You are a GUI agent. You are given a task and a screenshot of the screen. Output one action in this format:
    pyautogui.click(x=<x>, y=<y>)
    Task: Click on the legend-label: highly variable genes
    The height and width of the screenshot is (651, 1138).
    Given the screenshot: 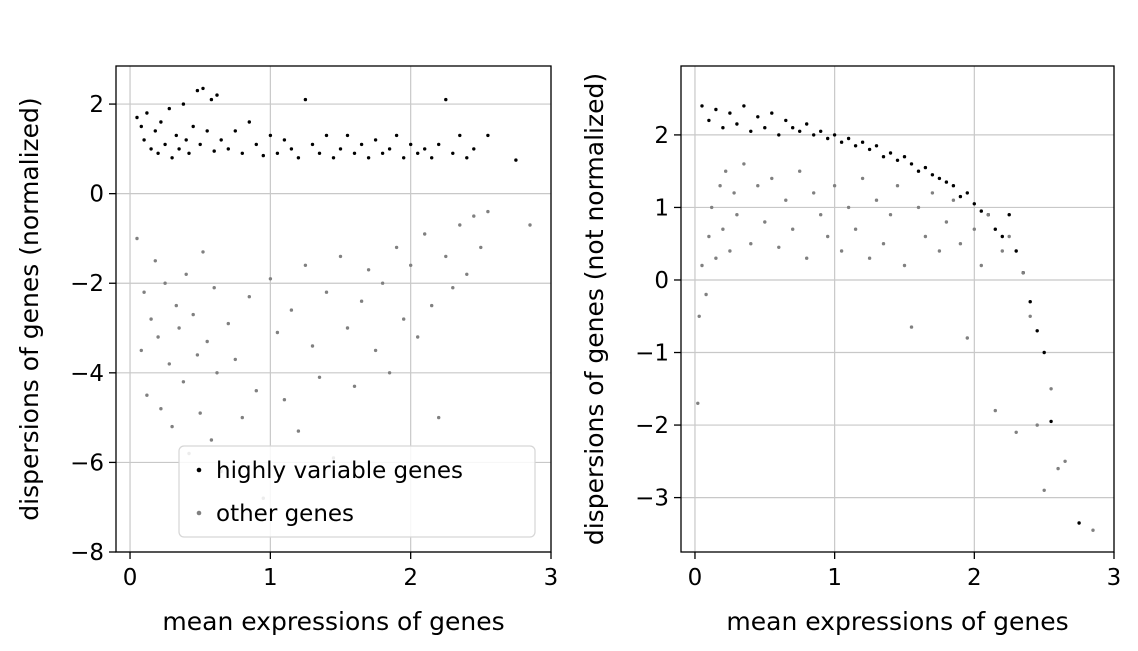 What is the action you would take?
    pyautogui.click(x=339, y=471)
    